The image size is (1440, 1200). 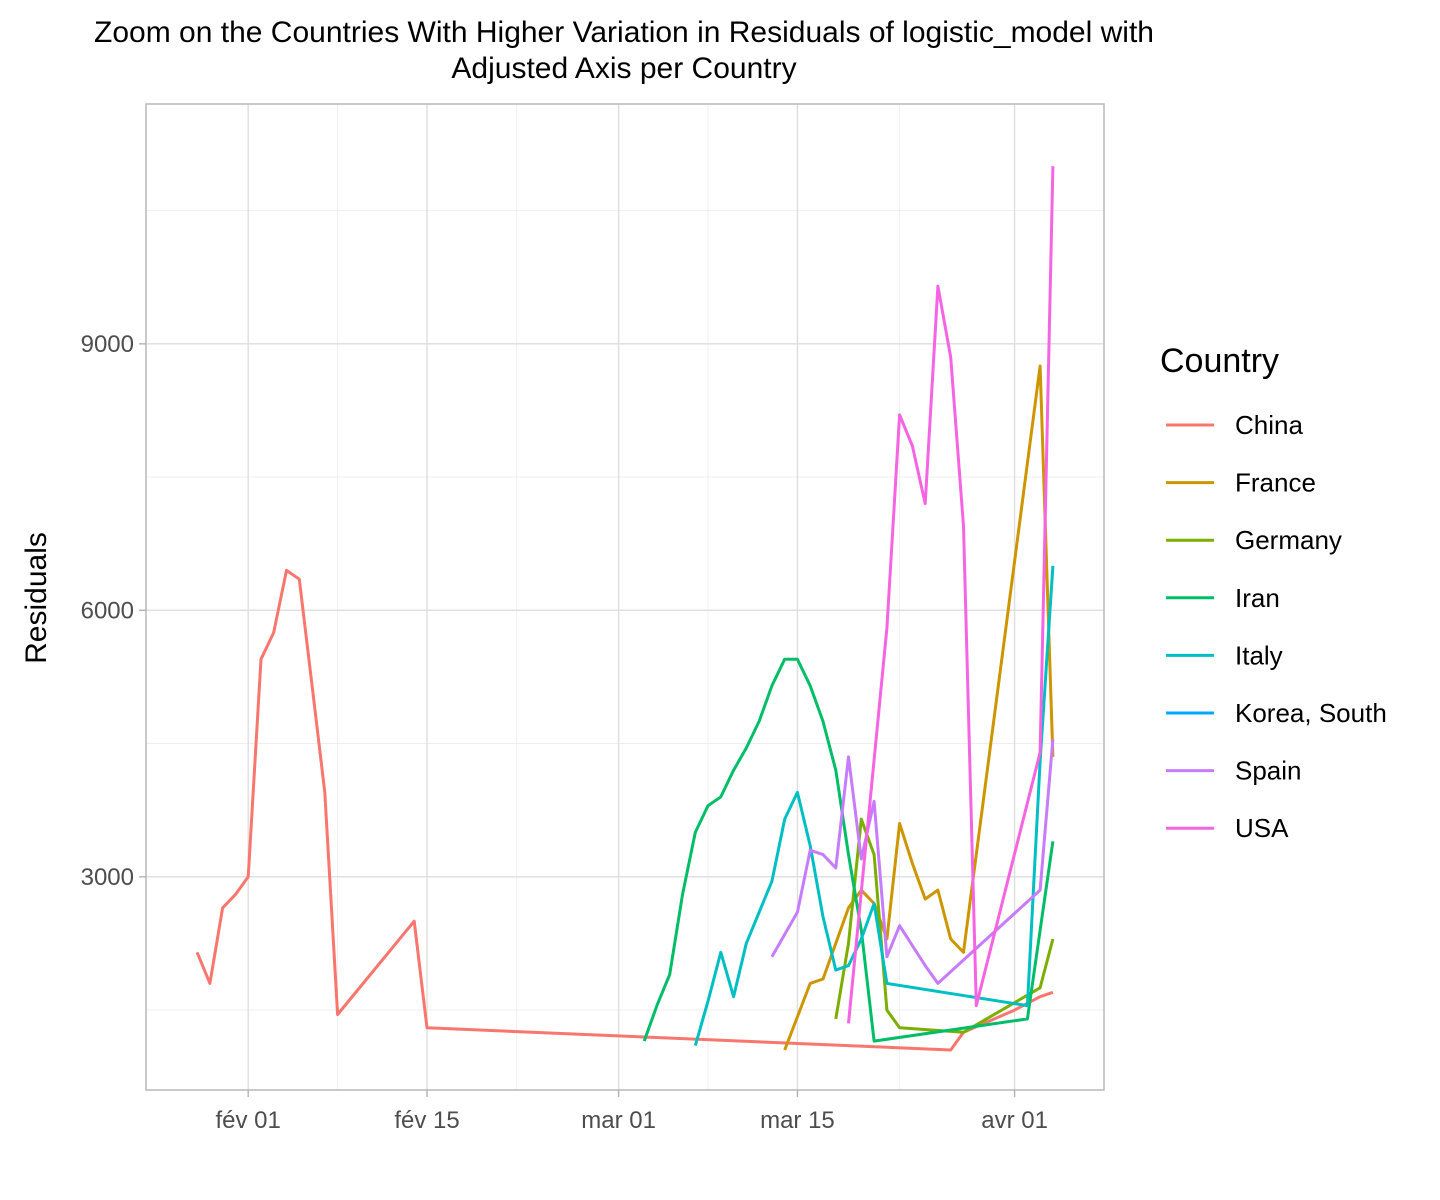 What do you see at coordinates (1268, 771) in the screenshot?
I see `legend-label: Spain` at bounding box center [1268, 771].